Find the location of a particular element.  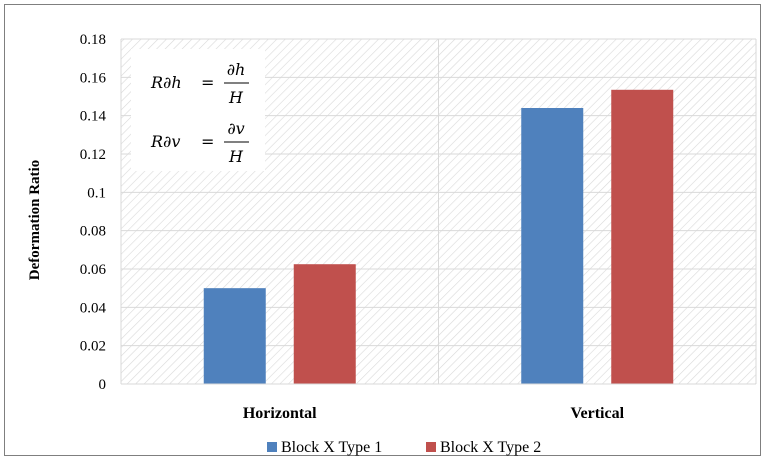

equation-box is located at coordinates (198, 110).